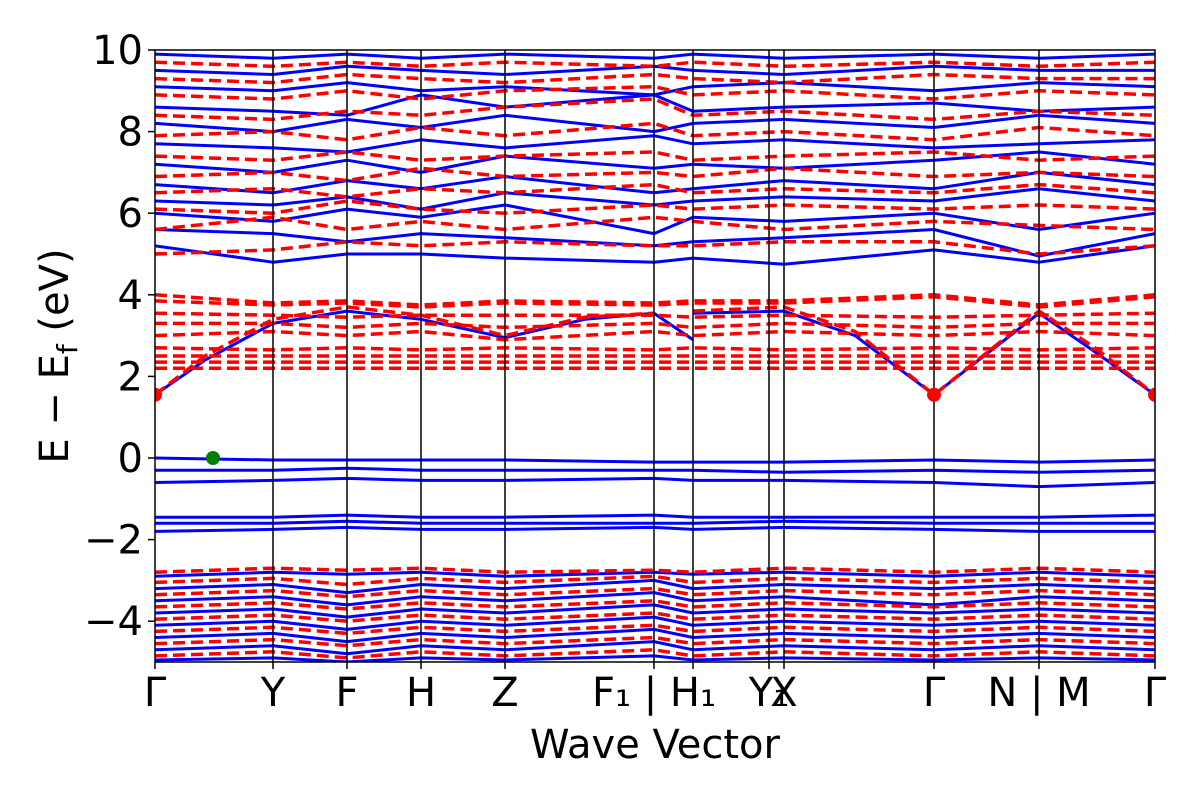 This screenshot has width=1200, height=800. Describe the element at coordinates (67, 348) in the screenshot. I see `y-axis-label-sub: f` at that location.